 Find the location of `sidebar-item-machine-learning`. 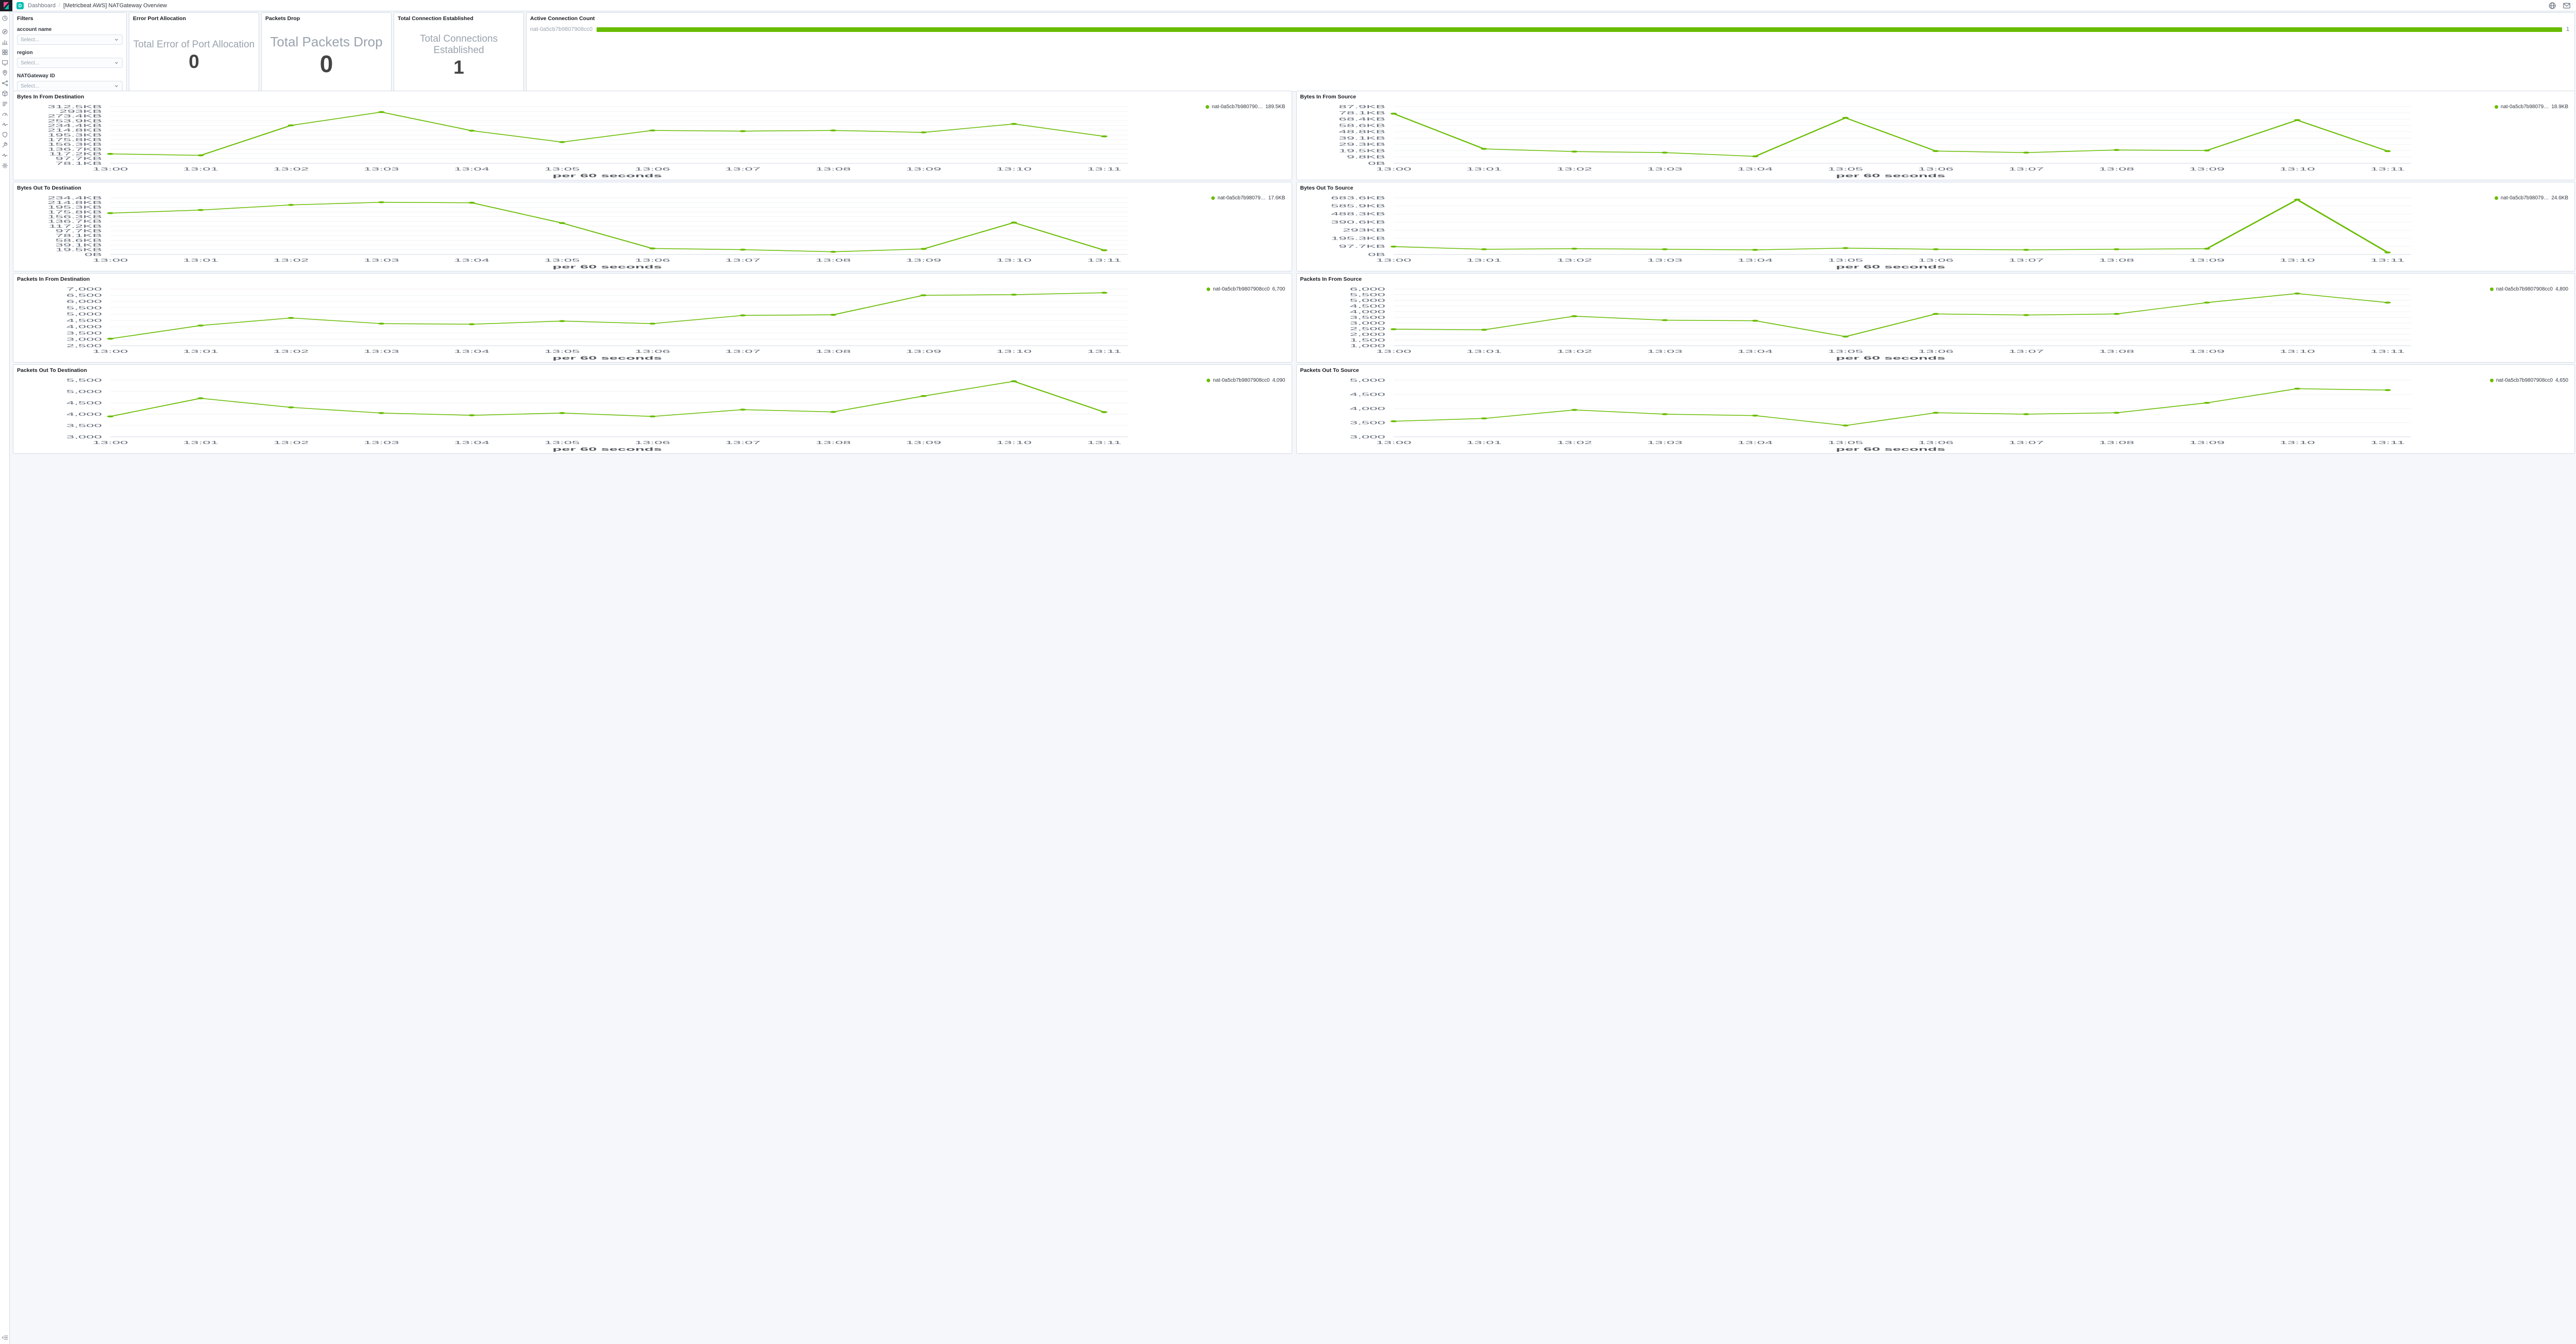

sidebar-item-machine-learning is located at coordinates (5, 83).